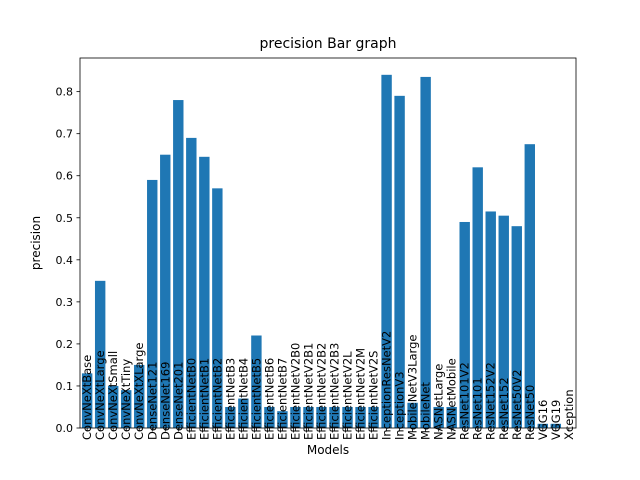 Image resolution: width=640 pixels, height=480 pixels. Describe the element at coordinates (295, 417) in the screenshot. I see `bar-EfficientNetV2B0` at that location.